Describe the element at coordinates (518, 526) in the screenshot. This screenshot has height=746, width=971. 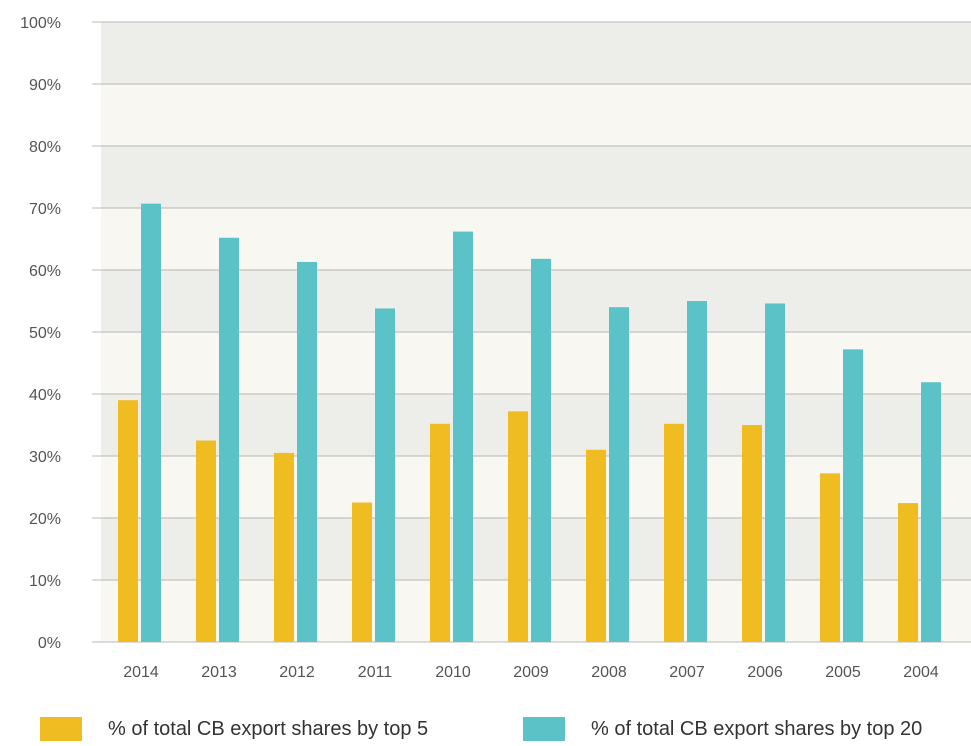
I see `bar-top5-2009` at that location.